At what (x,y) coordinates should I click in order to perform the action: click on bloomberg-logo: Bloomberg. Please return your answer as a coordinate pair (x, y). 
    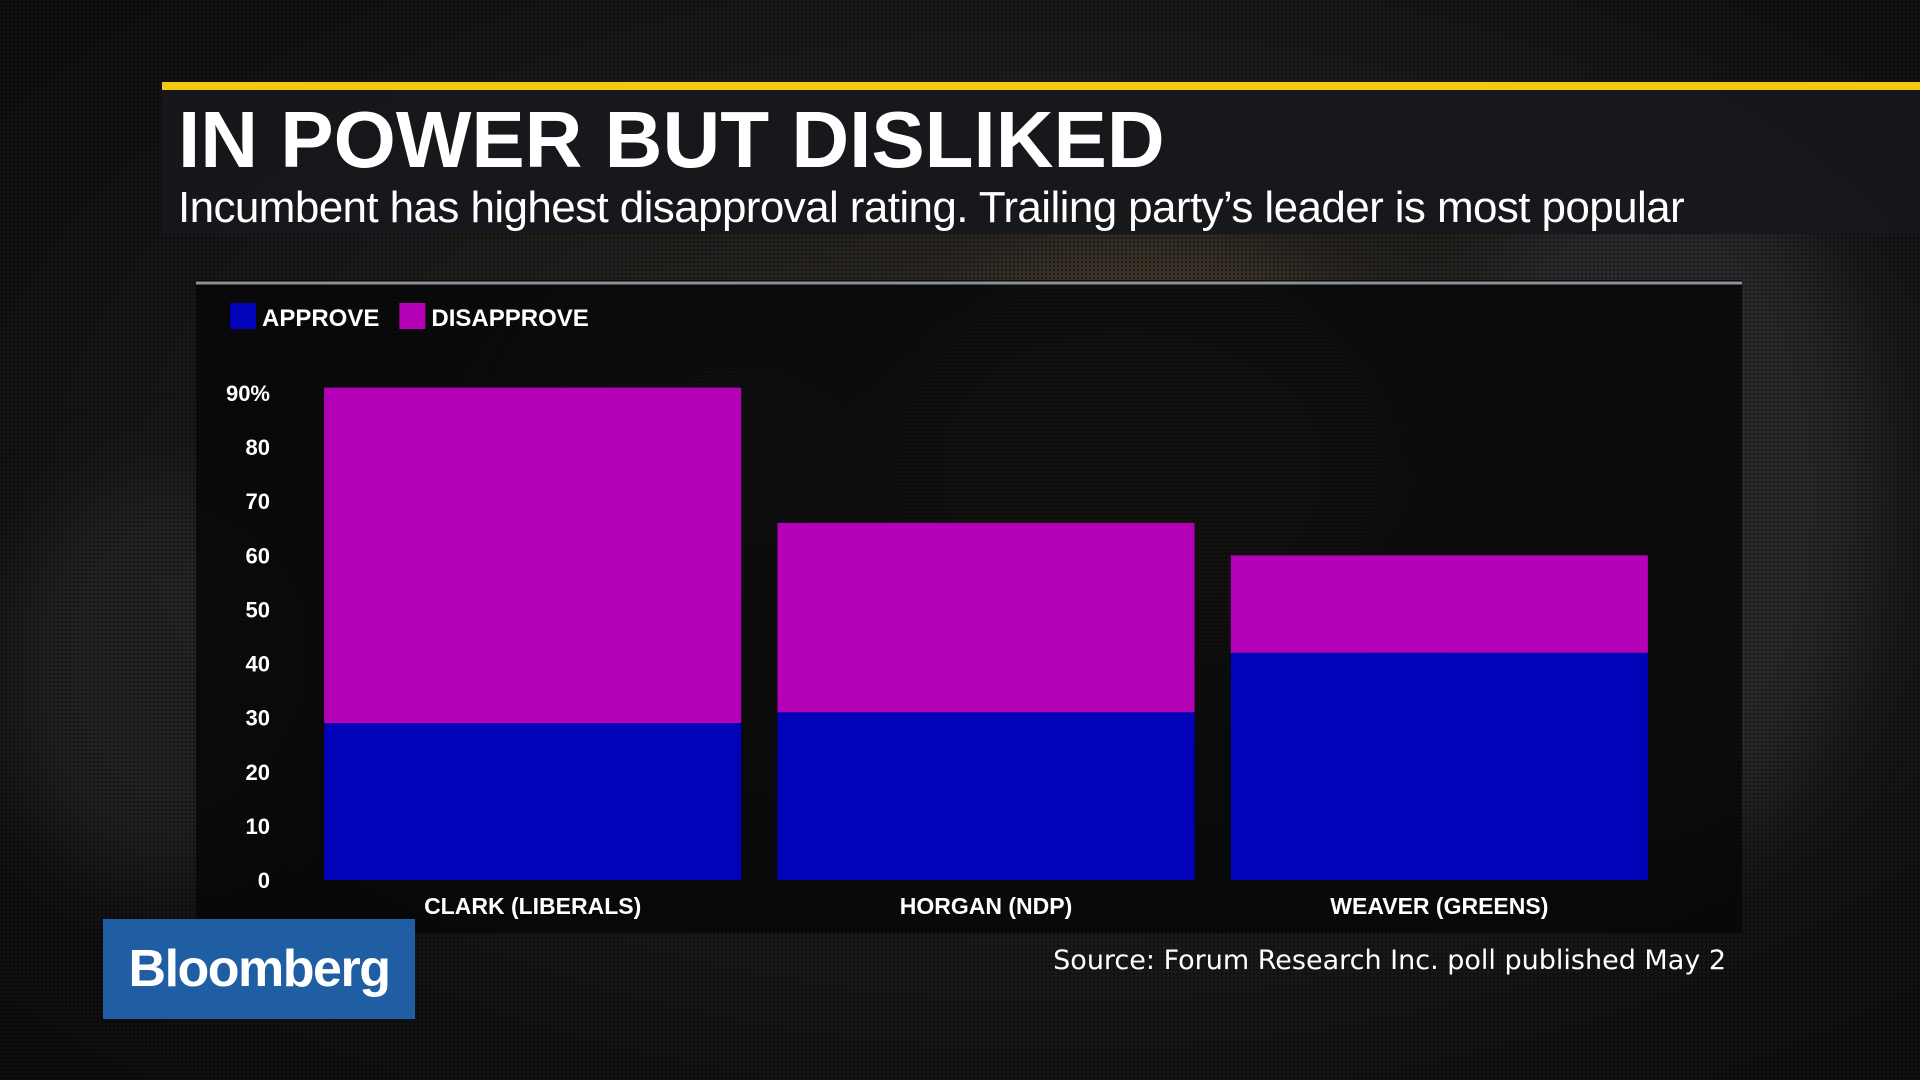
    Looking at the image, I should click on (259, 969).